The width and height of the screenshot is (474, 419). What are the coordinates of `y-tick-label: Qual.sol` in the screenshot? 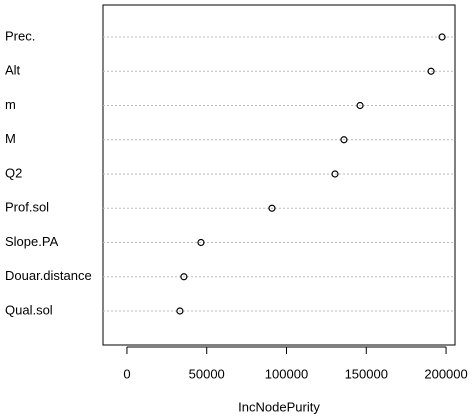 It's located at (29, 309).